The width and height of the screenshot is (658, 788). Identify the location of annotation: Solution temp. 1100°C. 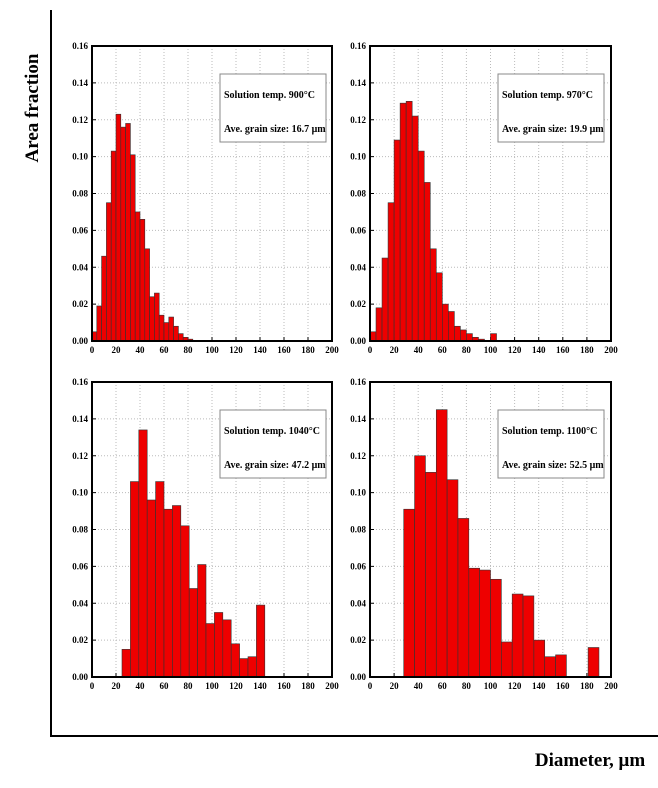
(549, 431).